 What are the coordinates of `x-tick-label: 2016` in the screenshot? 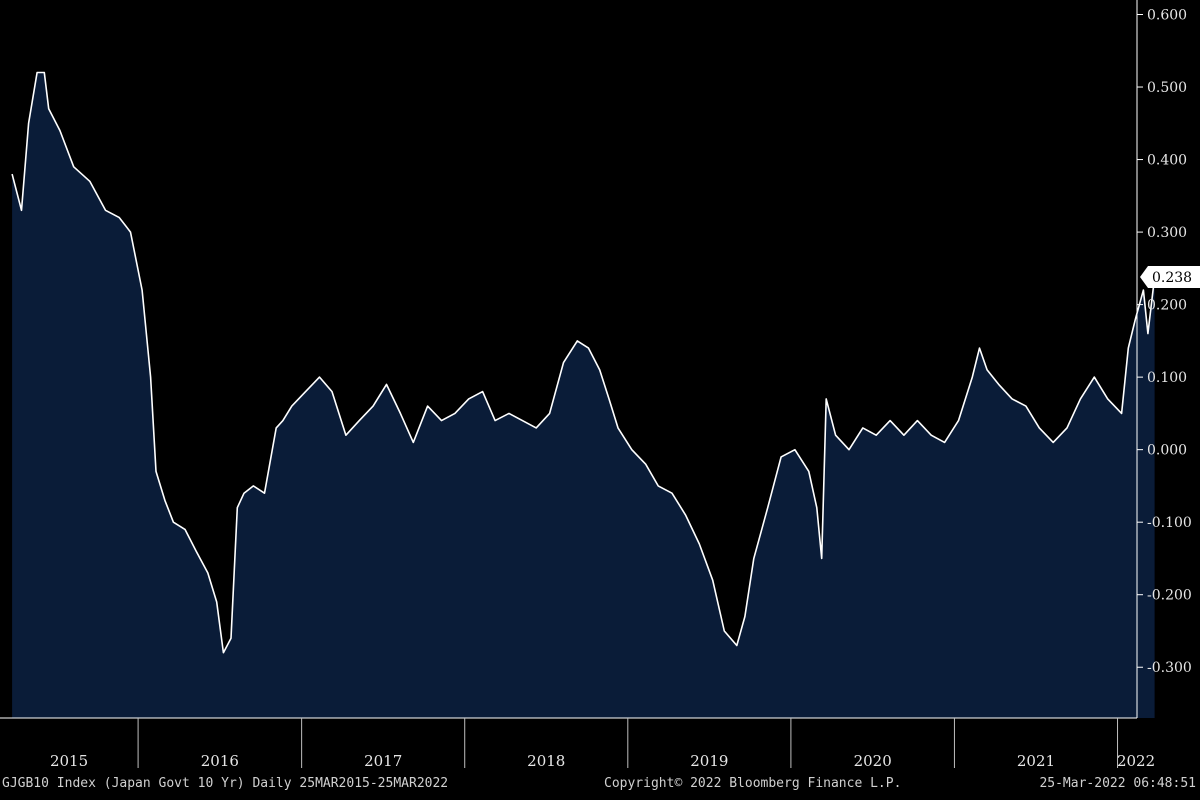 It's located at (220, 761).